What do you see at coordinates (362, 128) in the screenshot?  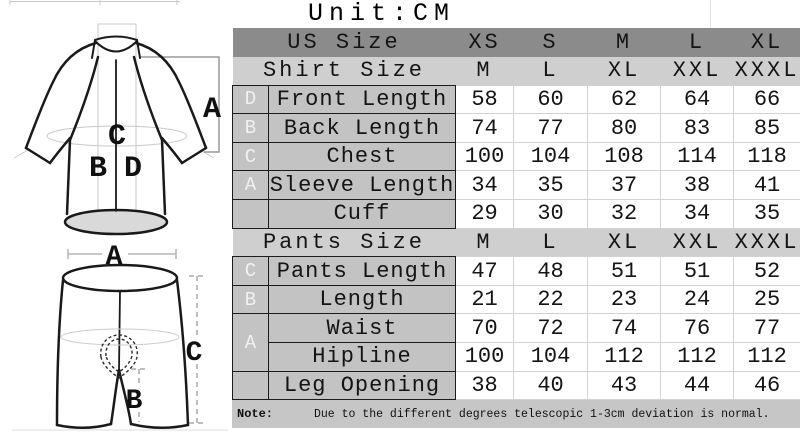 I see `row-label: Back Length` at bounding box center [362, 128].